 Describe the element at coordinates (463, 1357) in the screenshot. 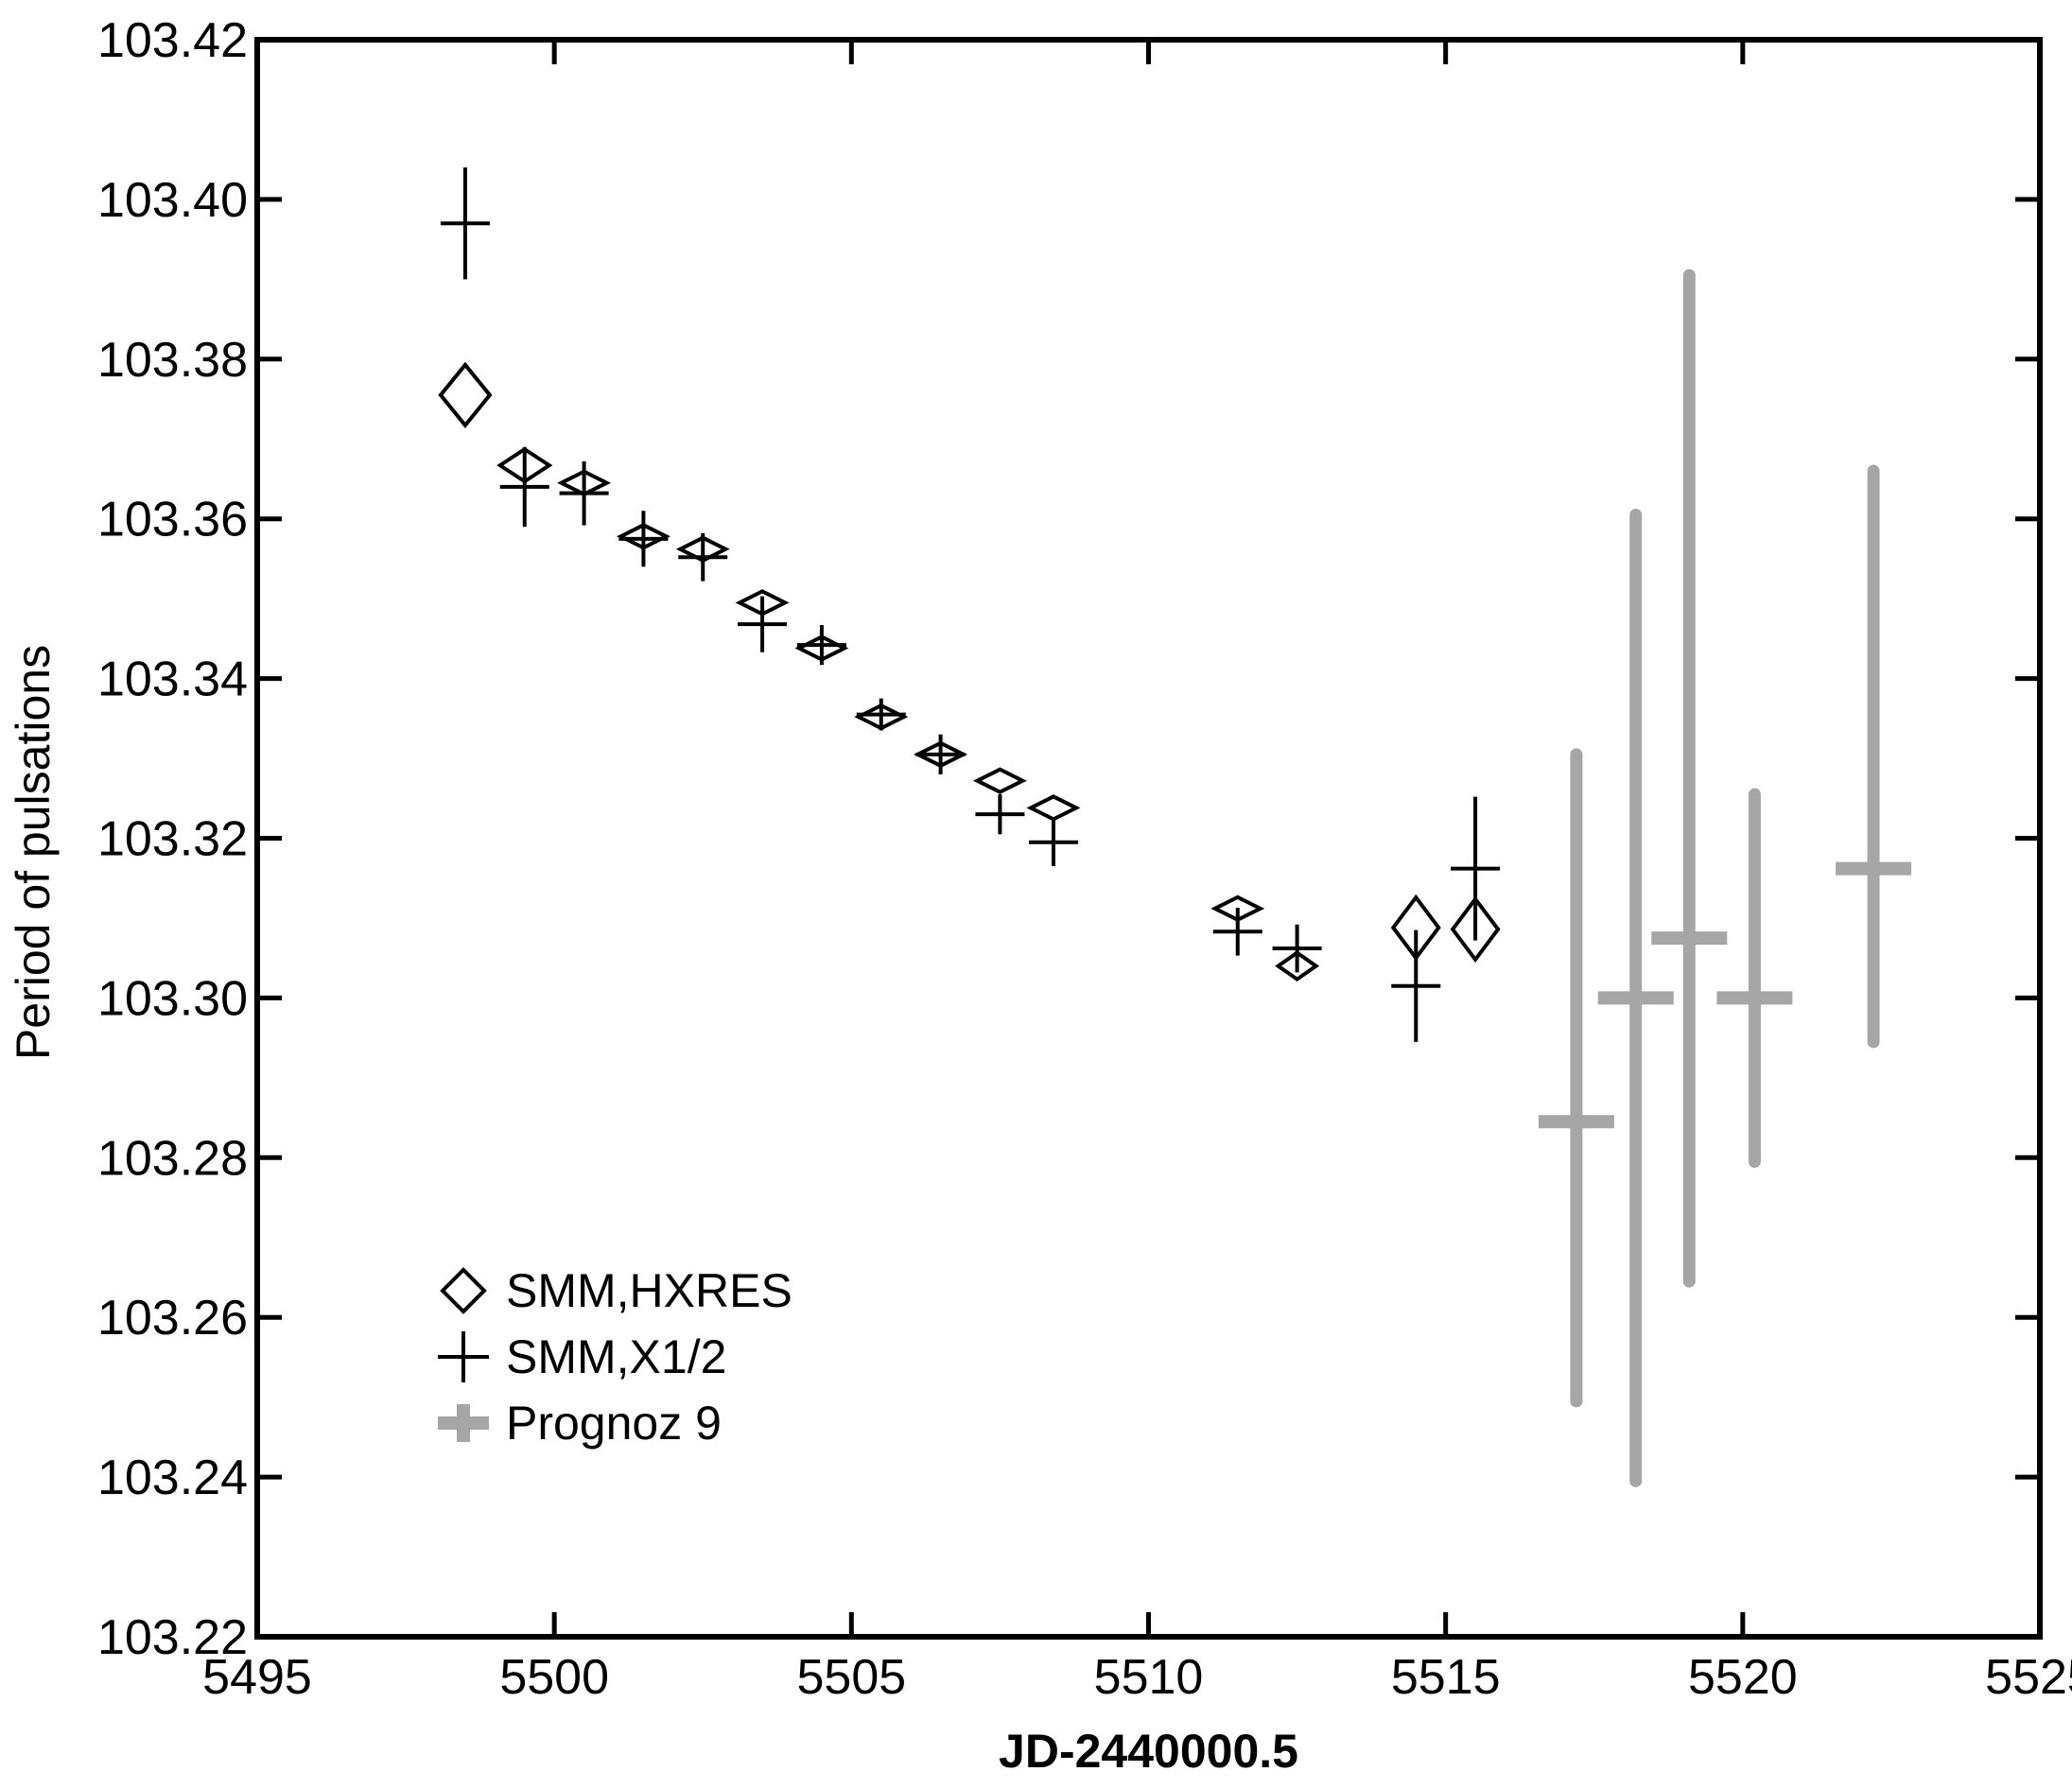

I see `legend-plus-marker` at that location.